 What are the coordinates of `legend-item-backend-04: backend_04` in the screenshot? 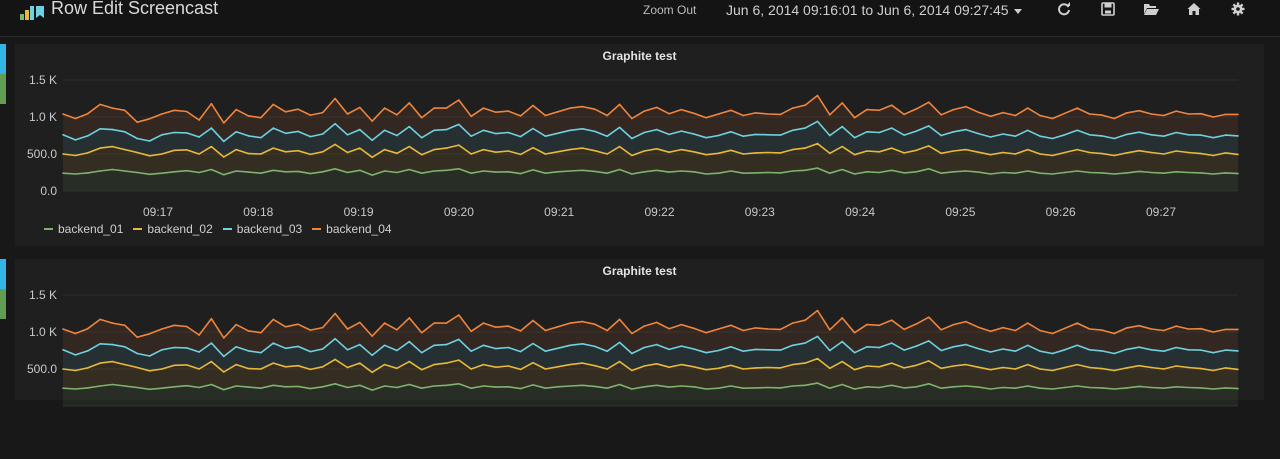 It's located at (352, 229).